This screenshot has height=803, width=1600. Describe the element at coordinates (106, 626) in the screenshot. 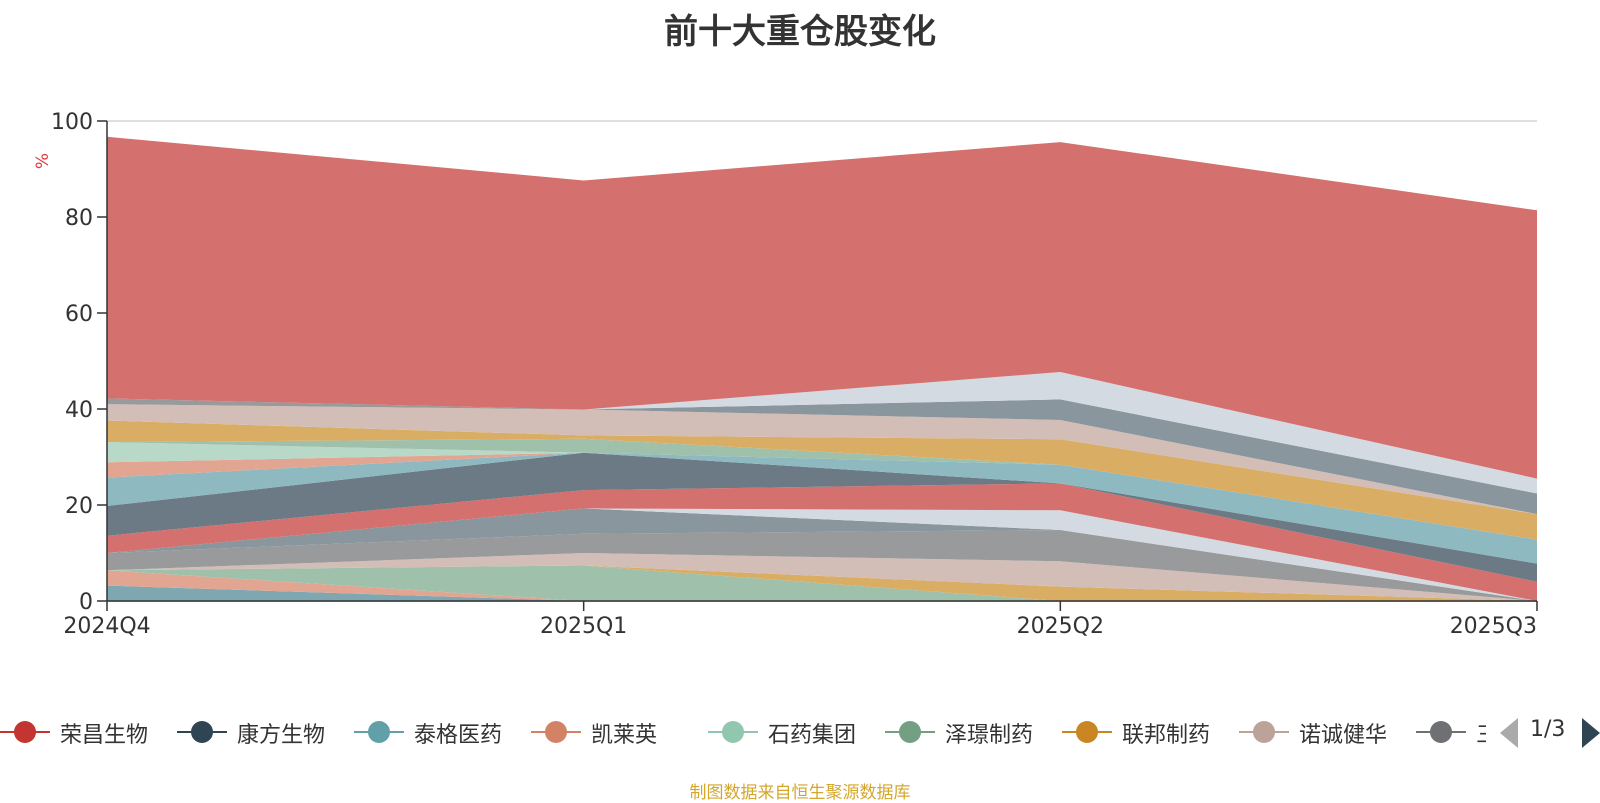

I see `x-tick-label-0: 2024Q4` at that location.